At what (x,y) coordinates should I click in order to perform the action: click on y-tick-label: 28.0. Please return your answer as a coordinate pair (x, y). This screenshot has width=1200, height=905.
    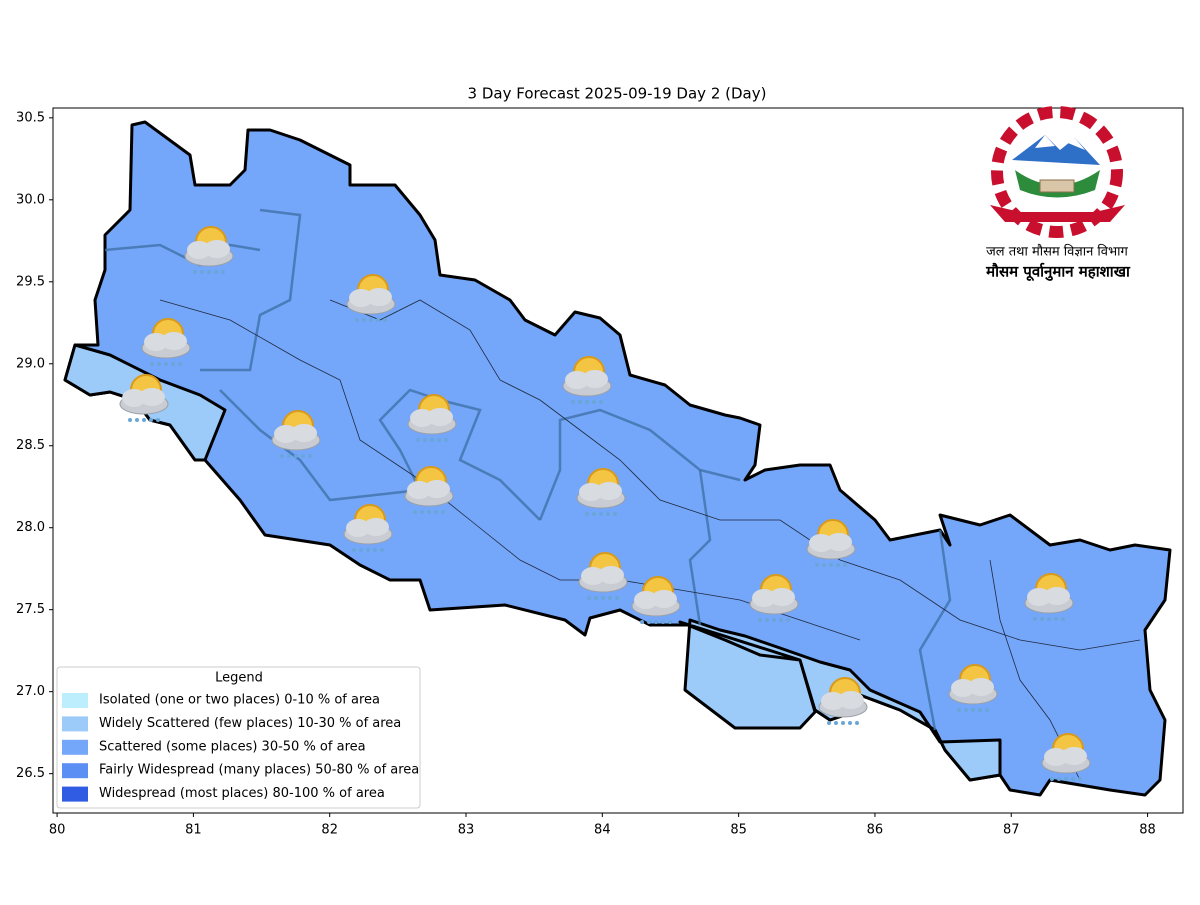
    Looking at the image, I should click on (30, 527).